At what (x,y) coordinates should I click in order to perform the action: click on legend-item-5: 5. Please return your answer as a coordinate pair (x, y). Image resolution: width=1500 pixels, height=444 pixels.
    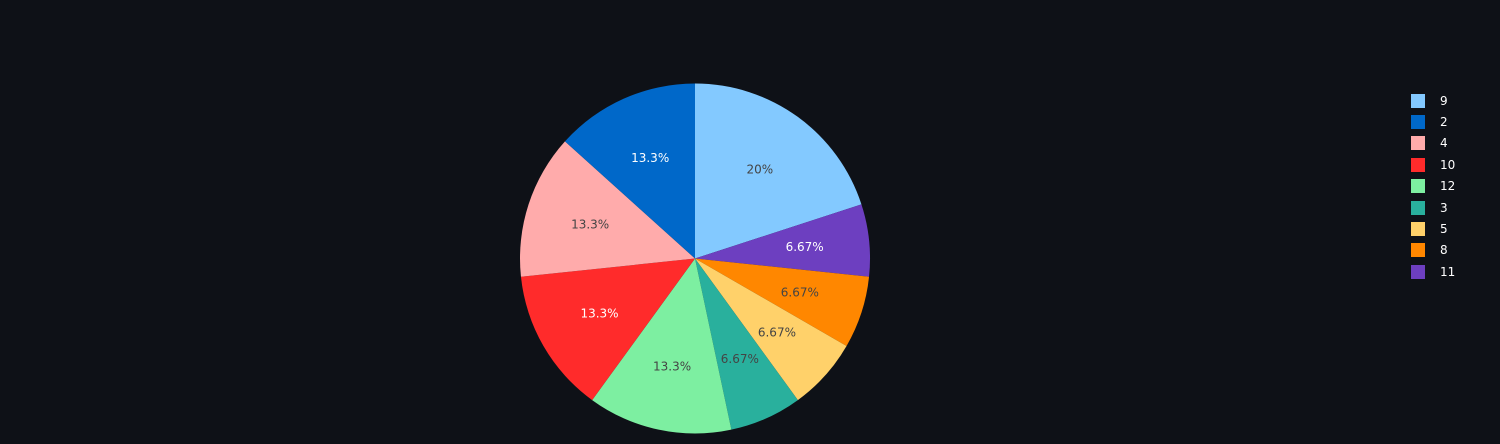
    Looking at the image, I should click on (1450, 228).